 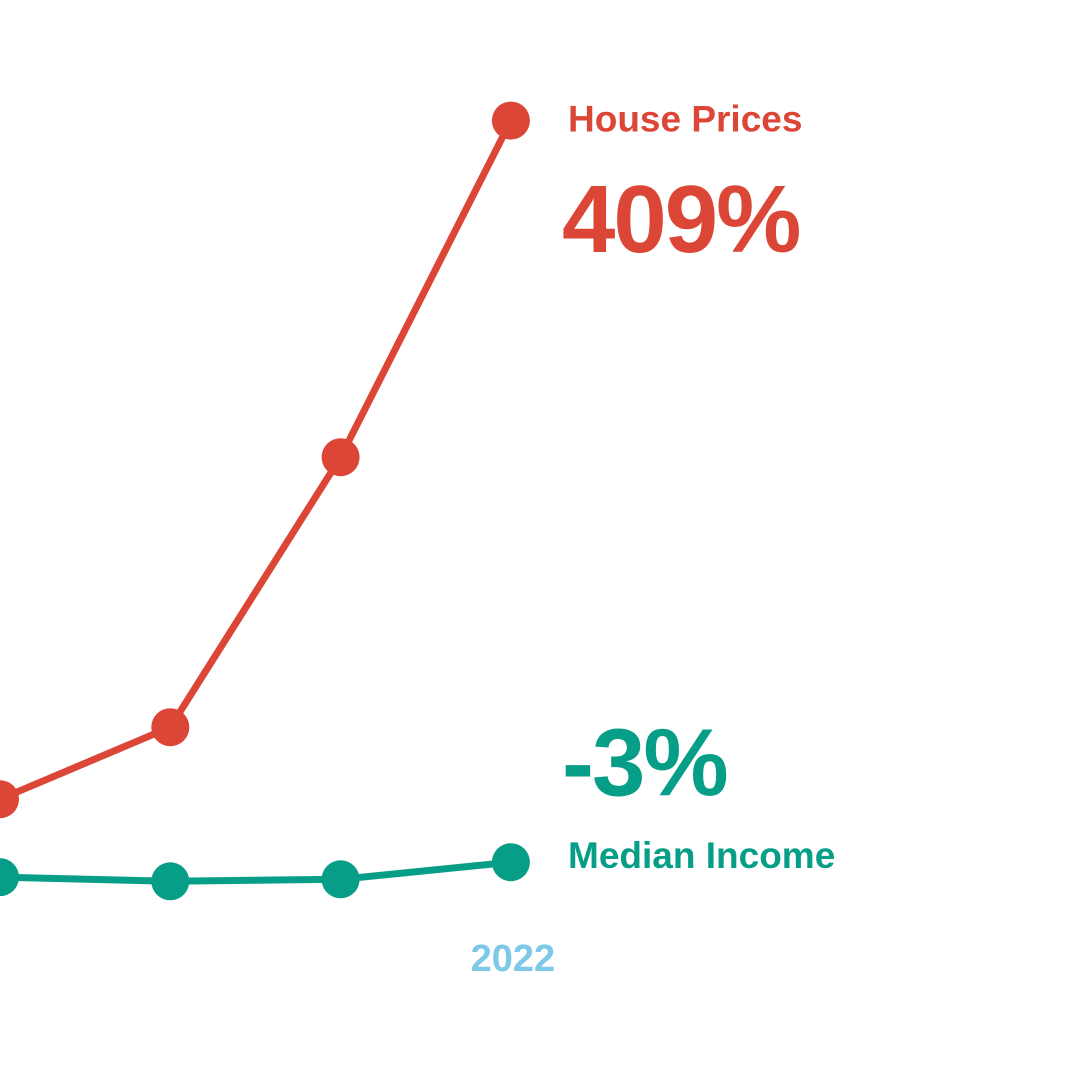 What do you see at coordinates (513, 959) in the screenshot?
I see `x-tick-label: 2022` at bounding box center [513, 959].